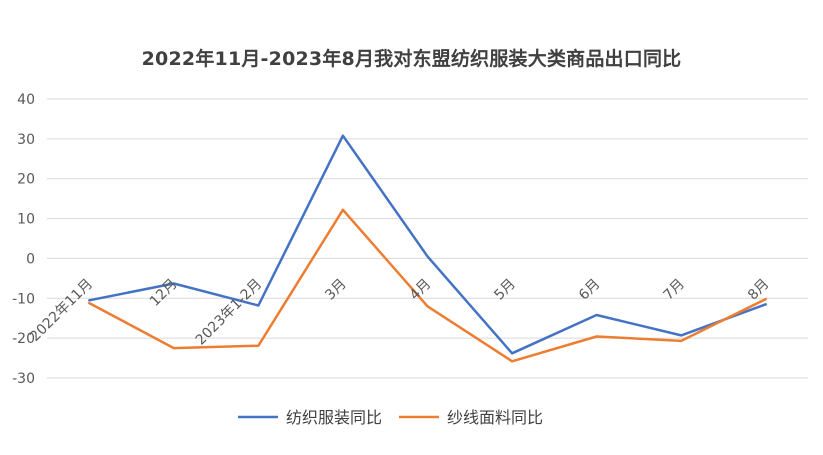 The image size is (823, 455). Describe the element at coordinates (61, 310) in the screenshot. I see `x-tick-label: 2022年11月` at that location.